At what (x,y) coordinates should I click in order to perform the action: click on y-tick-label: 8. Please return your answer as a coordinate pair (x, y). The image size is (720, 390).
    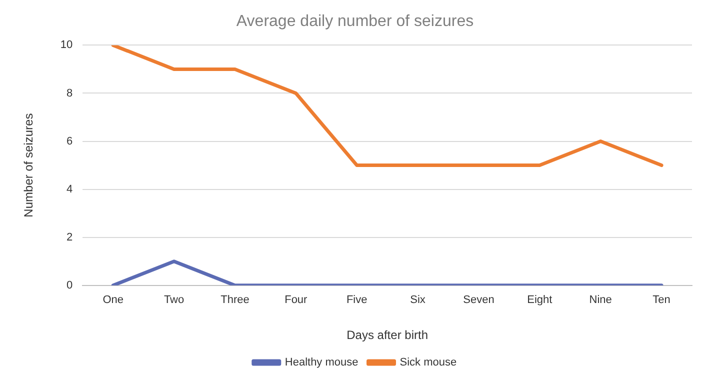
    Looking at the image, I should click on (69, 93).